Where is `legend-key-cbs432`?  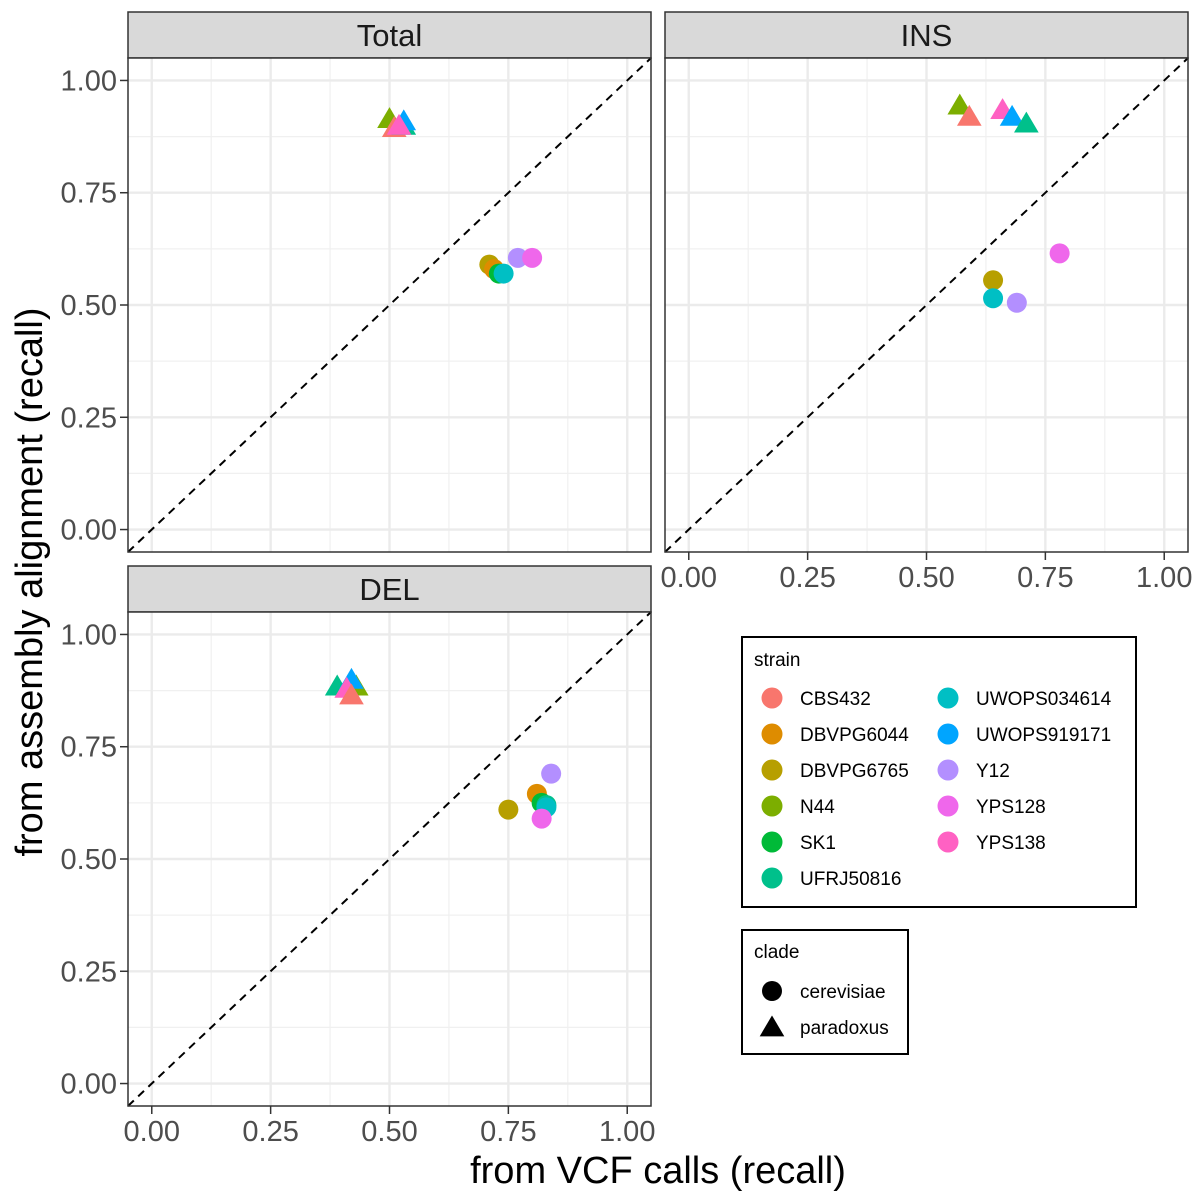
legend-key-cbs432 is located at coordinates (772, 698).